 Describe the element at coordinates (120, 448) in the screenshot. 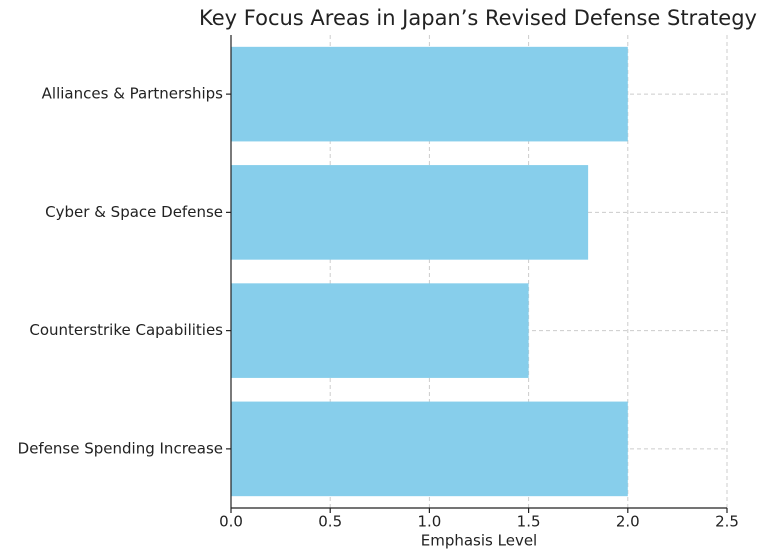

I see `y-tick-label: Defense Spending Increase` at that location.